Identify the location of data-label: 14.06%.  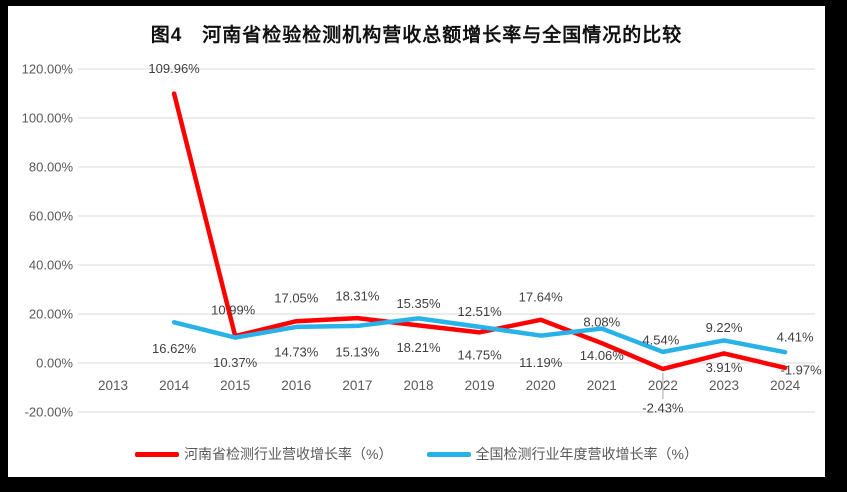
(602, 355).